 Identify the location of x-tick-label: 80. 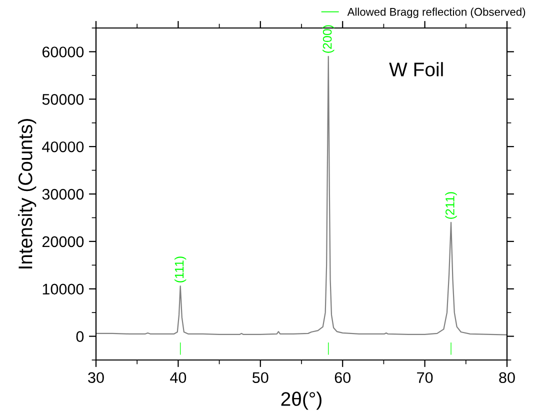
(507, 378).